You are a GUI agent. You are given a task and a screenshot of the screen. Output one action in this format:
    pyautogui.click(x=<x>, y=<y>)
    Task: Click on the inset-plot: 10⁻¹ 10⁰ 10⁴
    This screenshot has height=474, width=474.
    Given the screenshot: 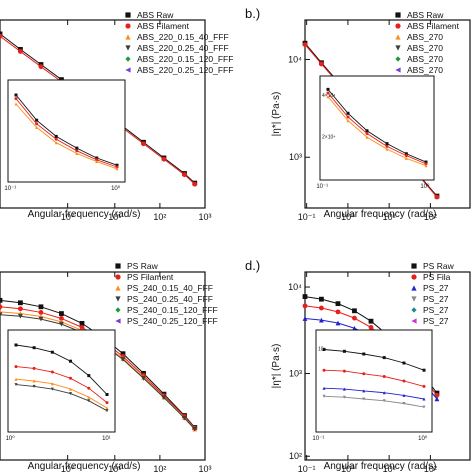 What is the action you would take?
    pyautogui.click(x=372, y=385)
    